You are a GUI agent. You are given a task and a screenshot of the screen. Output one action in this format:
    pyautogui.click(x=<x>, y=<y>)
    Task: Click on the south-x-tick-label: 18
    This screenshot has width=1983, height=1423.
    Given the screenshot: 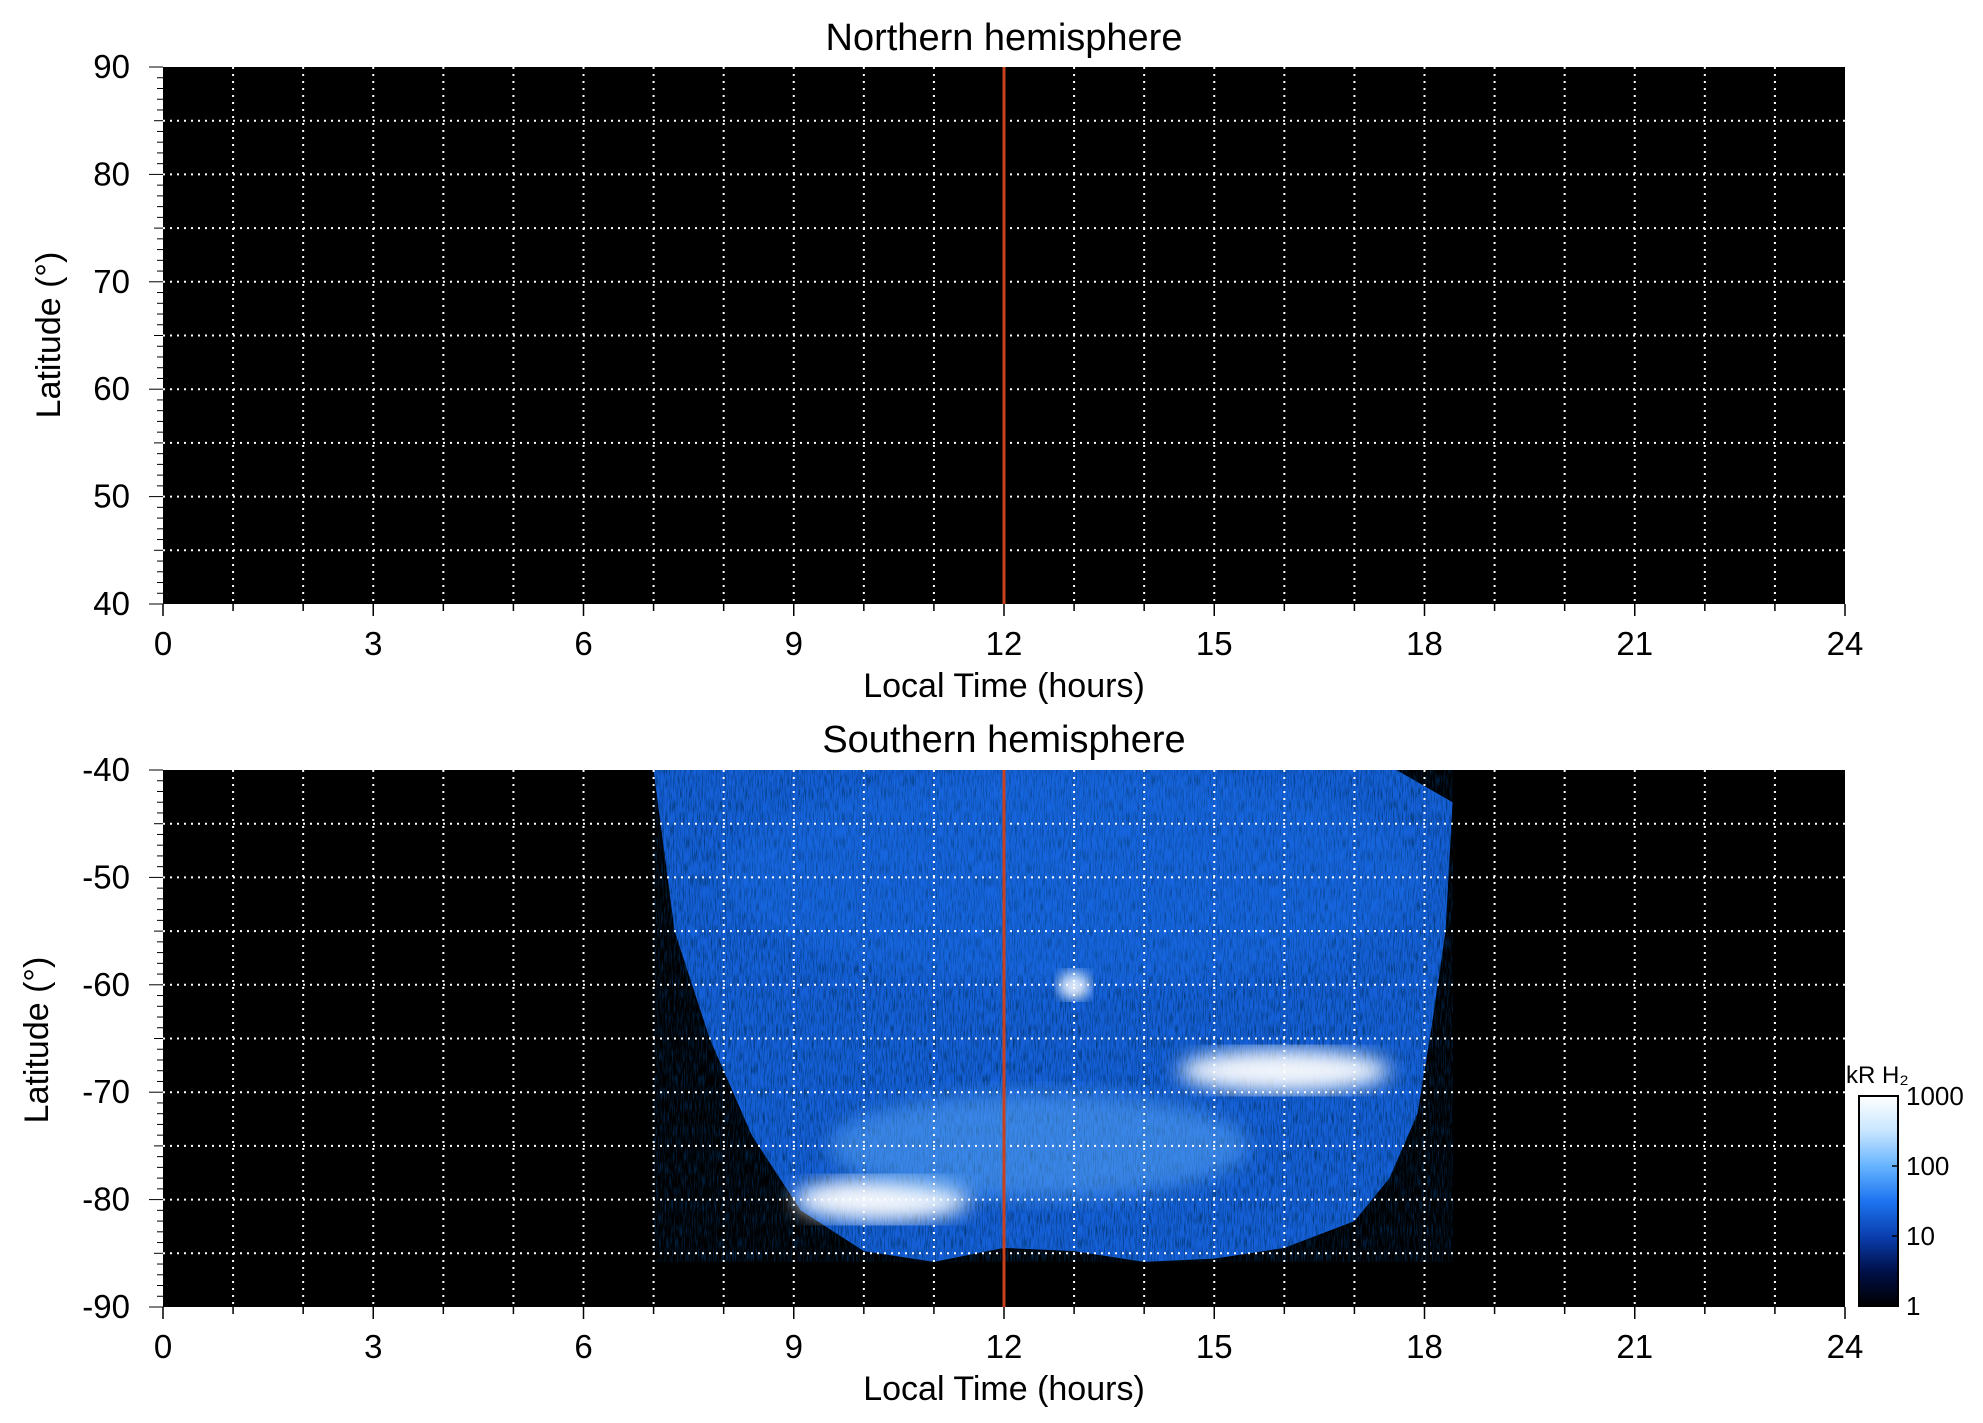 What is the action you would take?
    pyautogui.click(x=1424, y=1346)
    